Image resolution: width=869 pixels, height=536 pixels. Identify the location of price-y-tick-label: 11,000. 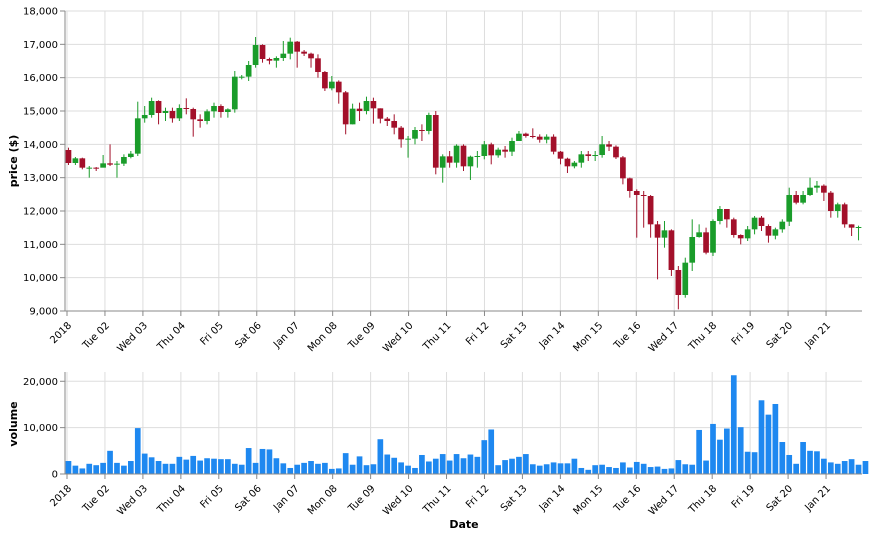
(40, 245).